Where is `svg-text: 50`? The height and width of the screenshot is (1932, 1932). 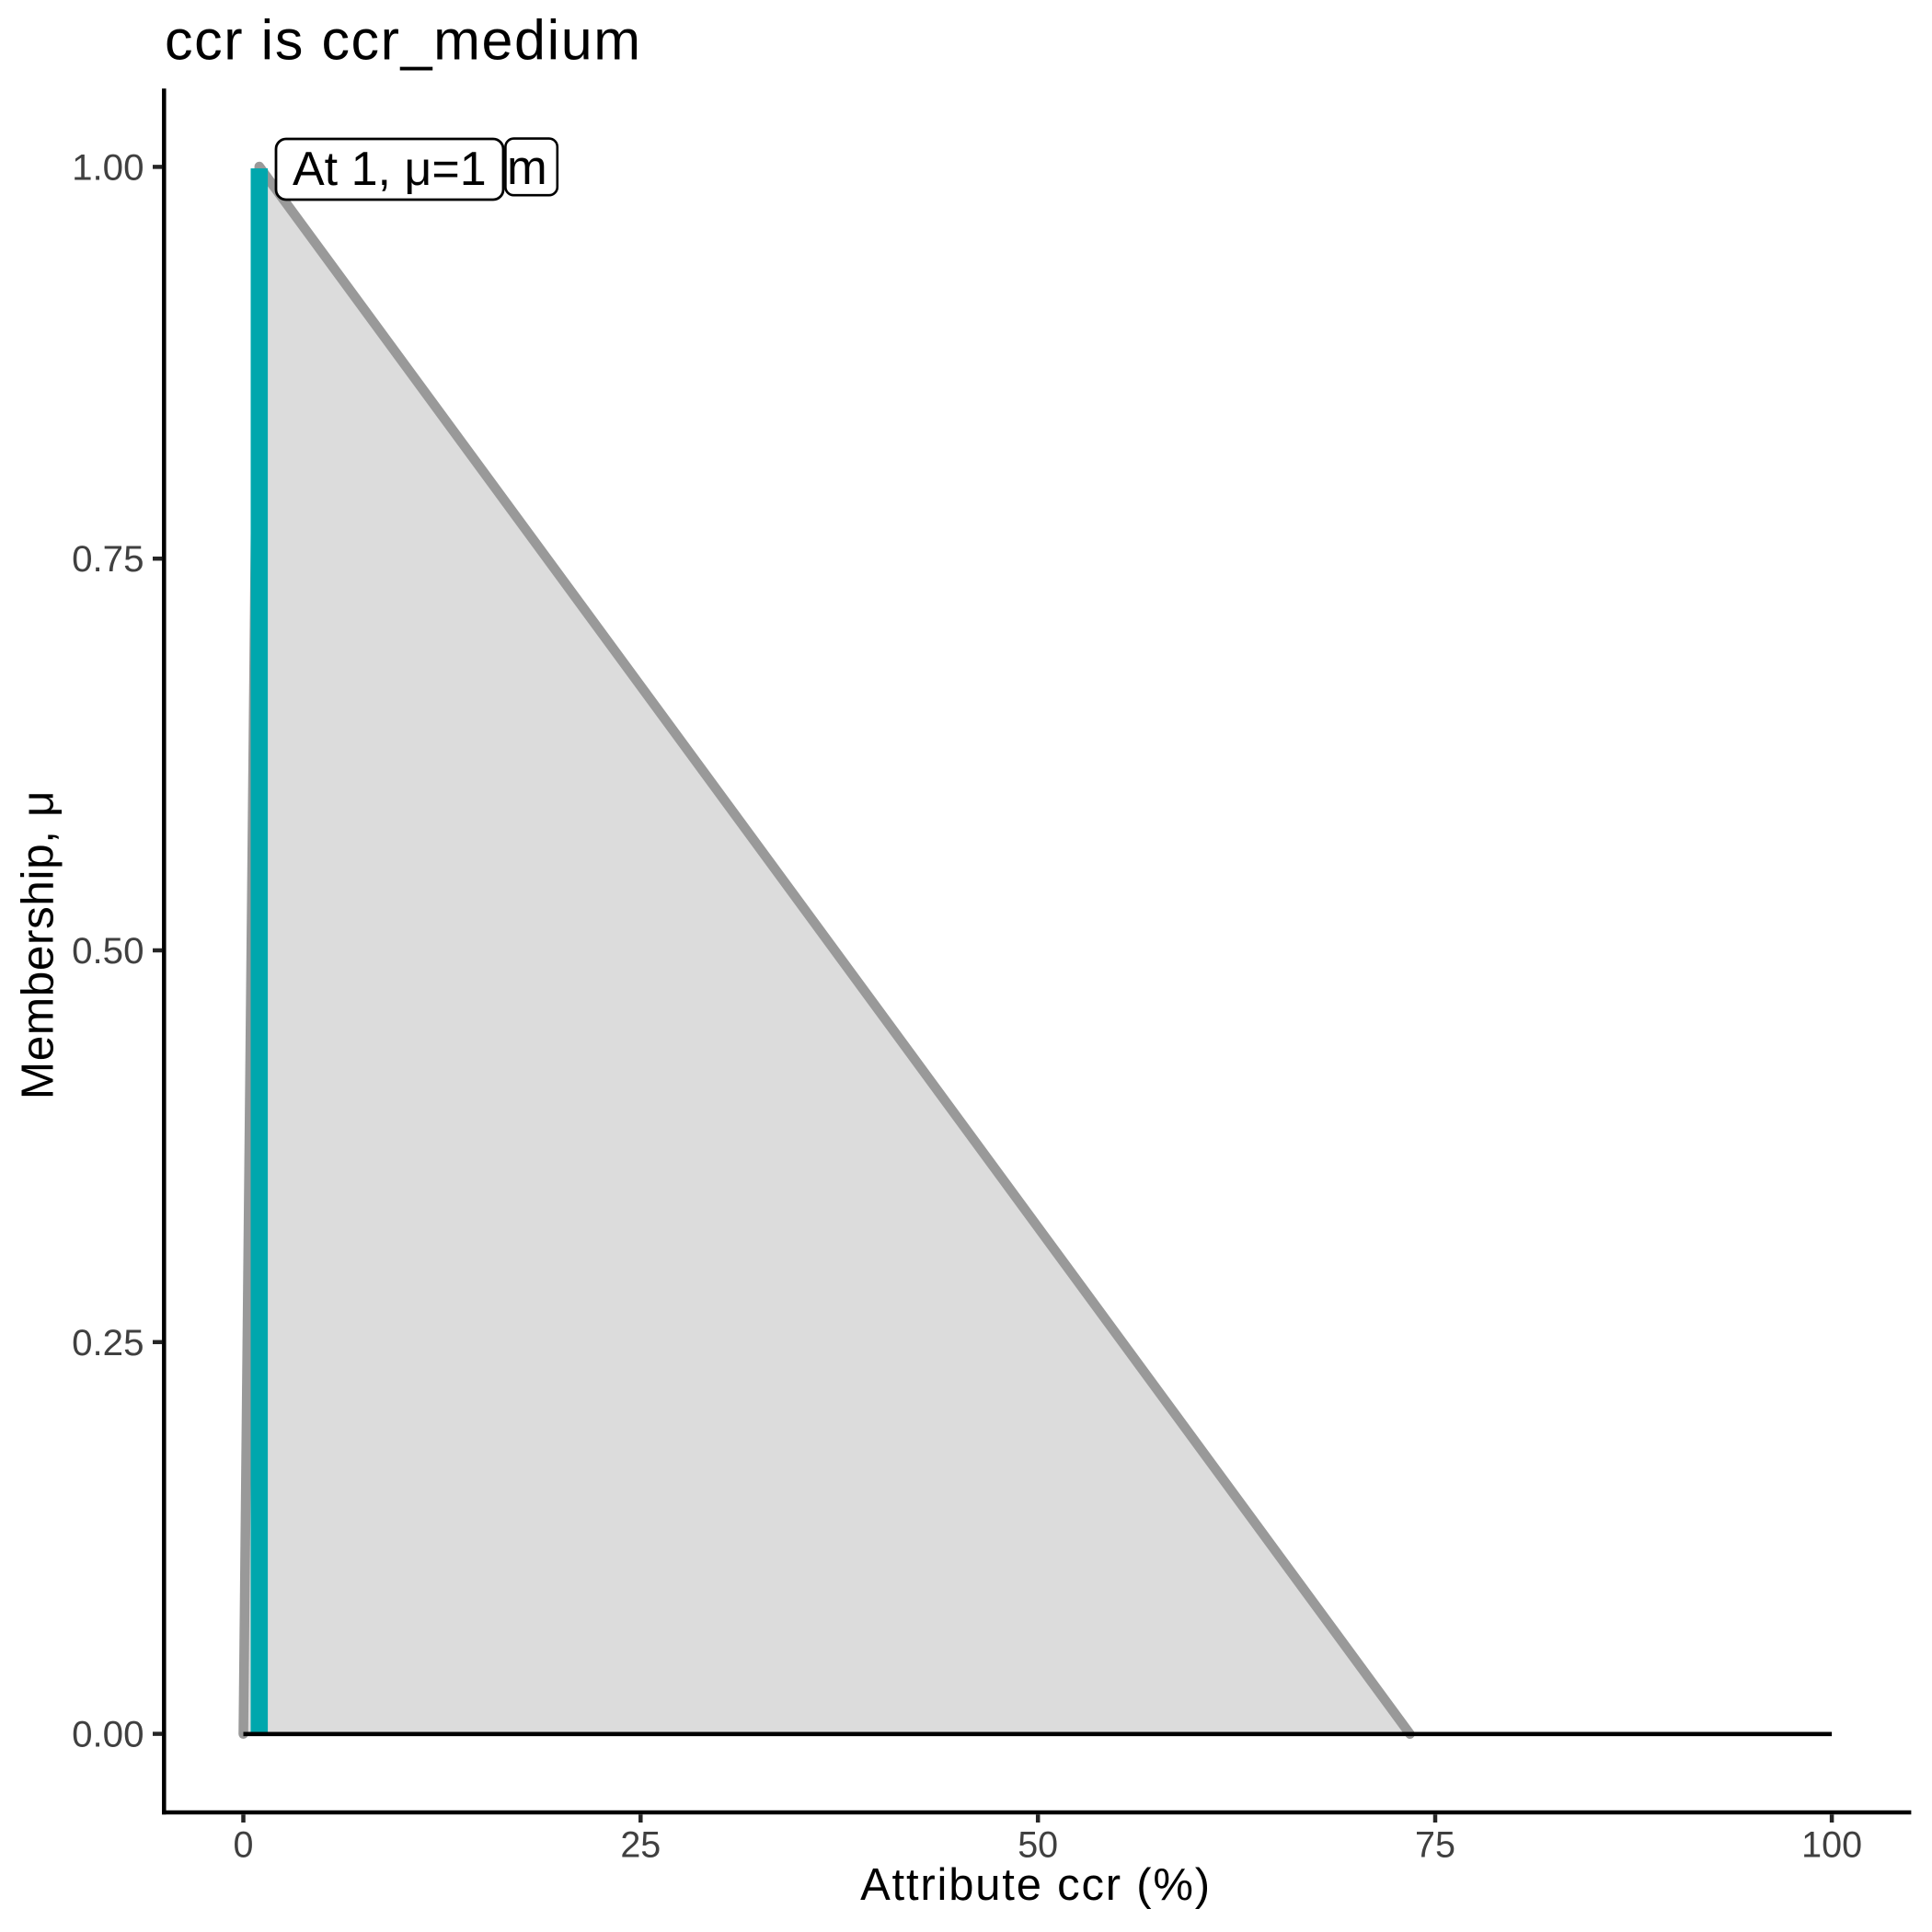 svg-text: 50 is located at coordinates (1038, 1845).